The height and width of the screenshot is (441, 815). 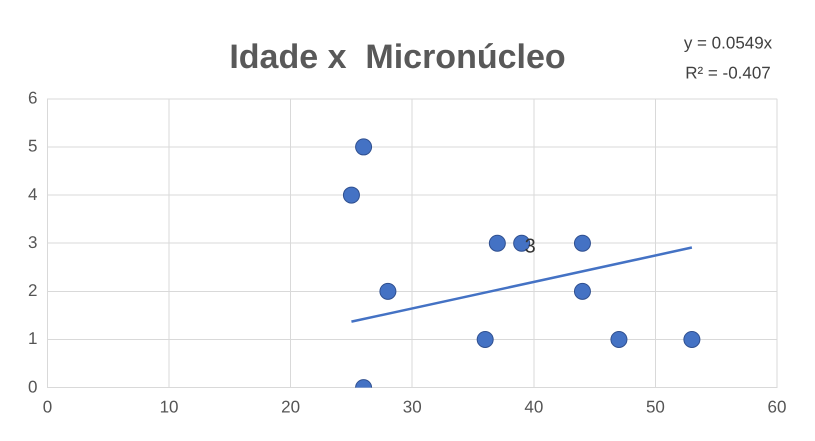 What do you see at coordinates (33, 386) in the screenshot?
I see `y-tick-label: 0` at bounding box center [33, 386].